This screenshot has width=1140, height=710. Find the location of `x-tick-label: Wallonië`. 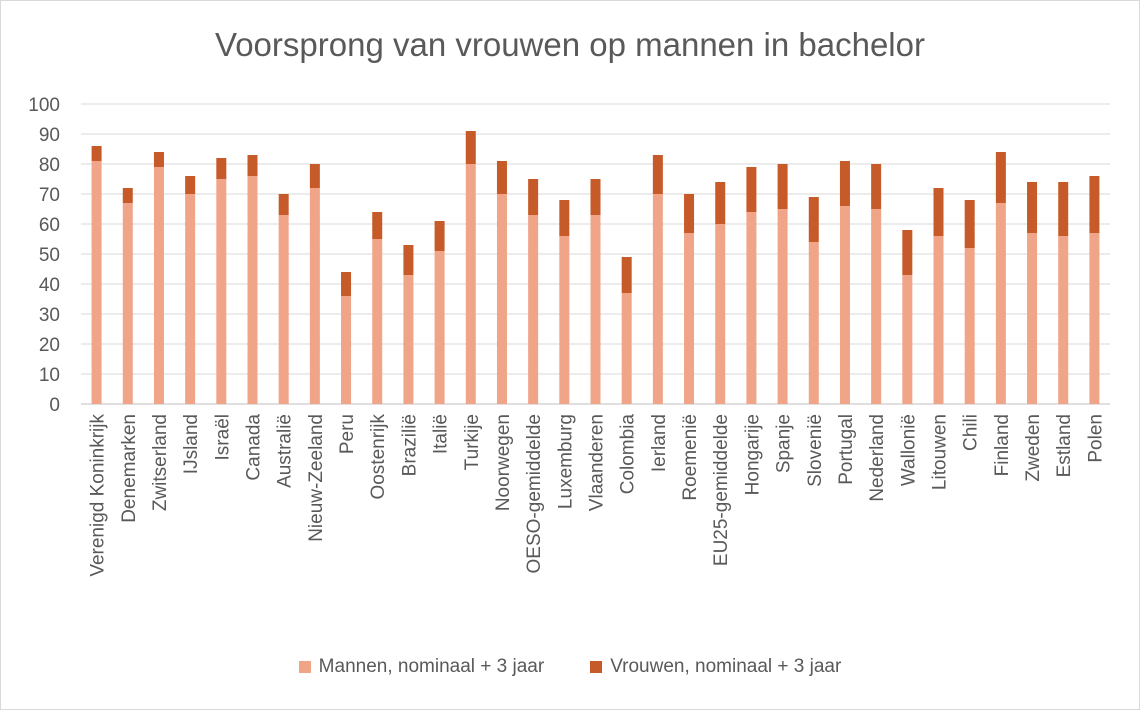

x-tick-label: Wallonië is located at coordinates (908, 450).